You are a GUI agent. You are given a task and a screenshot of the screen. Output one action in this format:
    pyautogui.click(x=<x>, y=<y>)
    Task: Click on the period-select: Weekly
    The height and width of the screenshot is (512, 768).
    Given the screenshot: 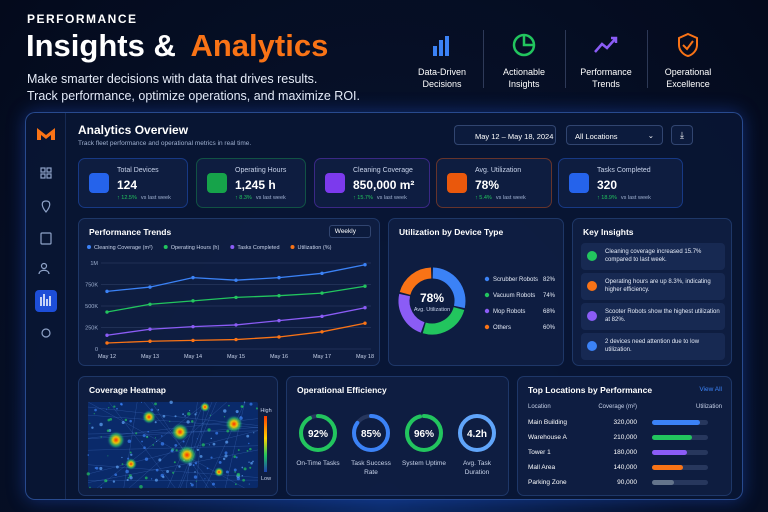 What is the action you would take?
    pyautogui.click(x=349, y=231)
    